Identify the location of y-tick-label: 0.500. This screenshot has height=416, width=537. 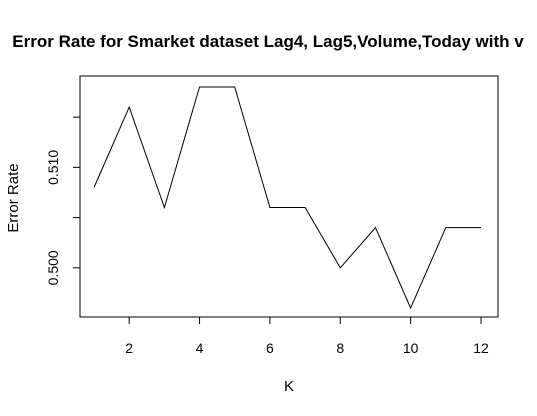
(53, 267).